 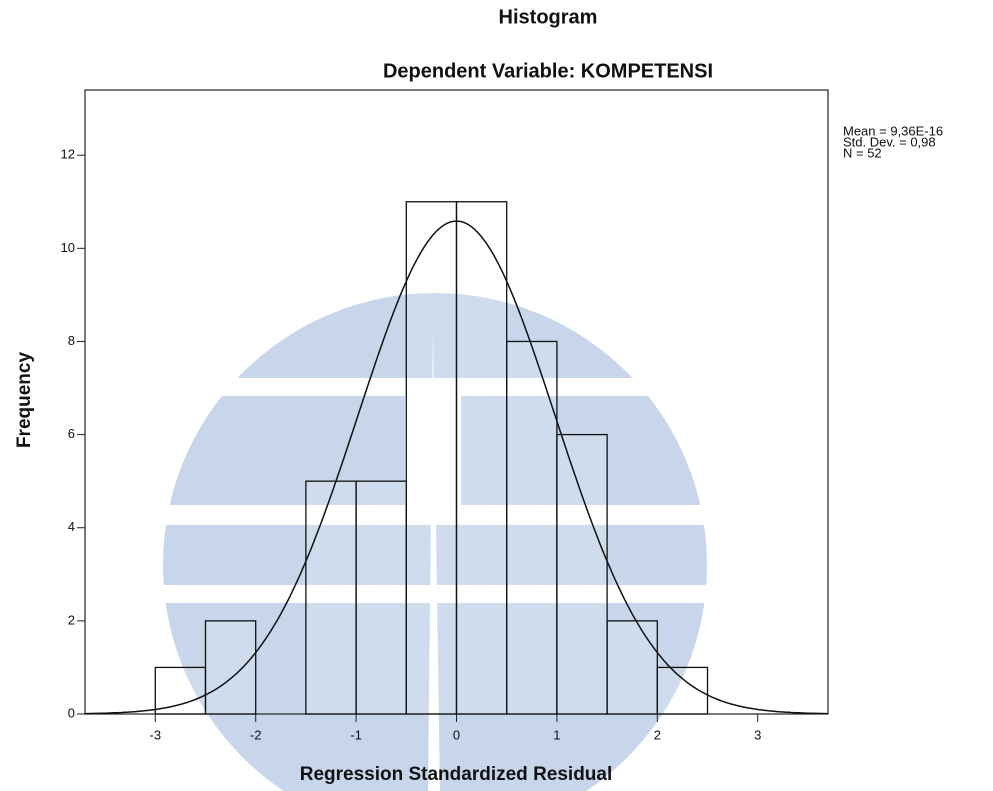 I want to click on y-tick-label: 12, so click(x=68, y=154).